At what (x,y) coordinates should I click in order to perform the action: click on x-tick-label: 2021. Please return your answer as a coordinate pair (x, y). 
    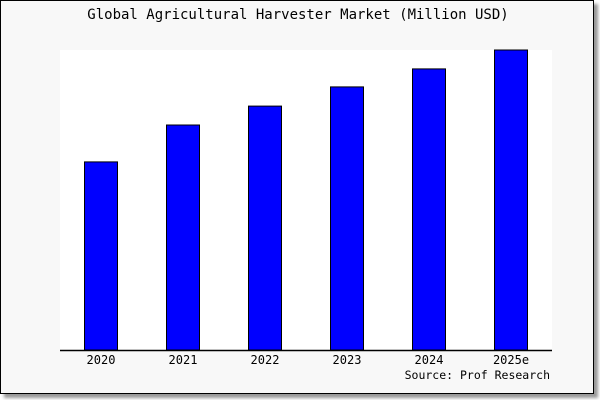
    Looking at the image, I should click on (183, 360).